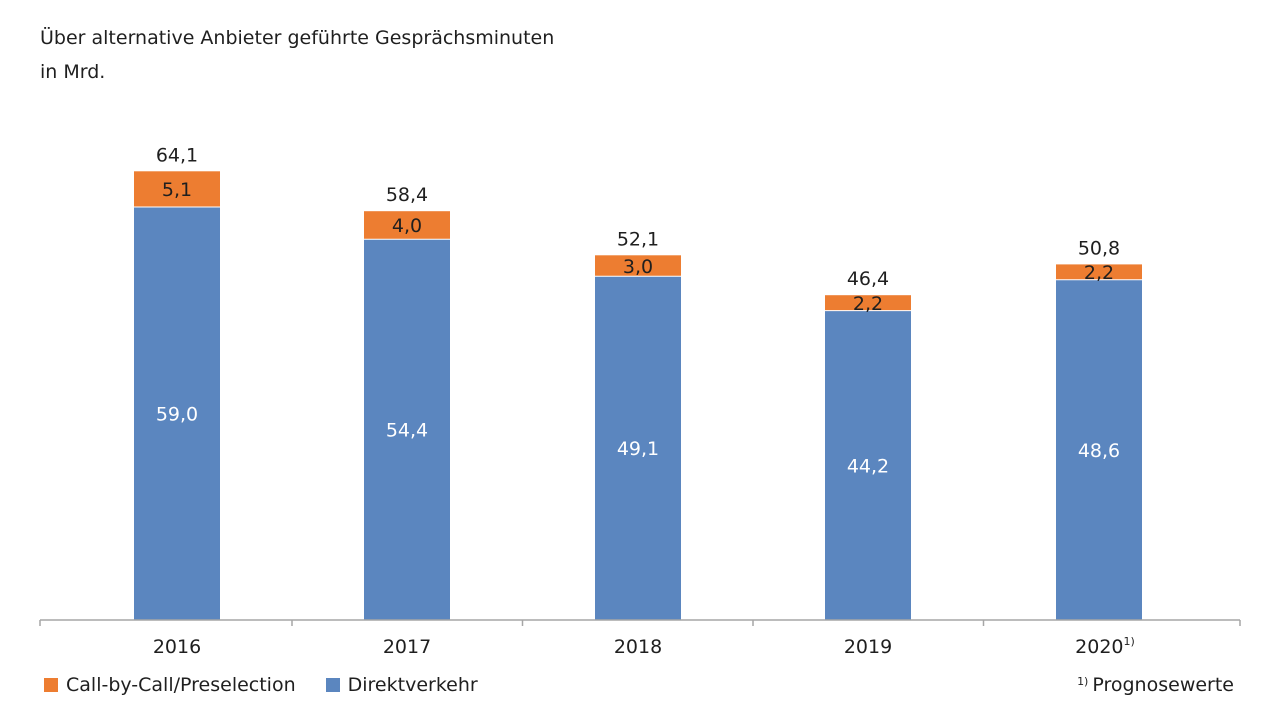 The width and height of the screenshot is (1280, 721). What do you see at coordinates (177, 155) in the screenshot?
I see `data-label-total-2016: 64,1` at bounding box center [177, 155].